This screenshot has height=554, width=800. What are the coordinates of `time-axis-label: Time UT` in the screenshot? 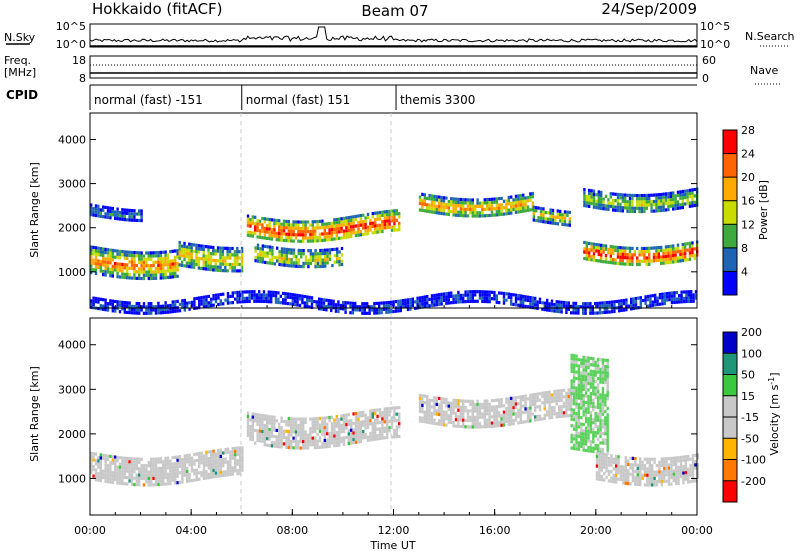 It's located at (392, 545).